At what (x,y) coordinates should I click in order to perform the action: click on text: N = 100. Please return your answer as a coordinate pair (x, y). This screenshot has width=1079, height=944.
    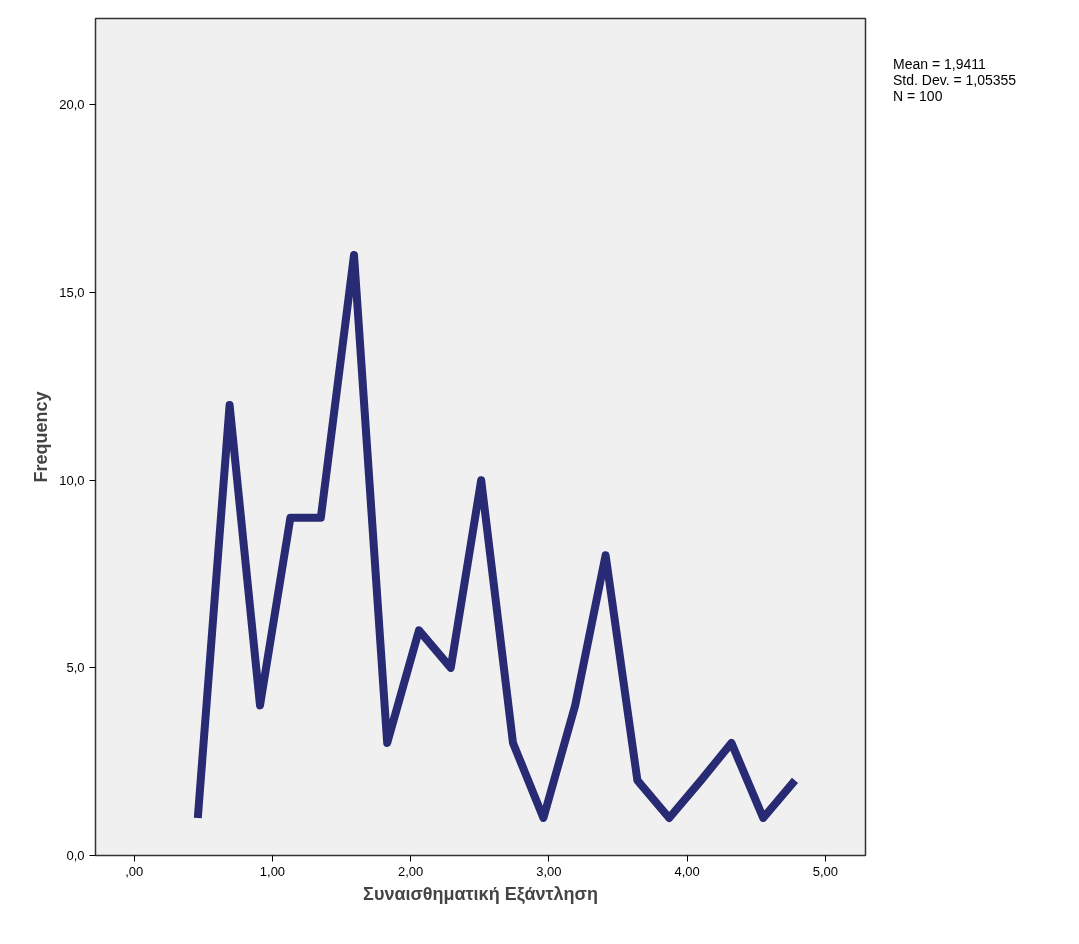
    Looking at the image, I should click on (918, 96).